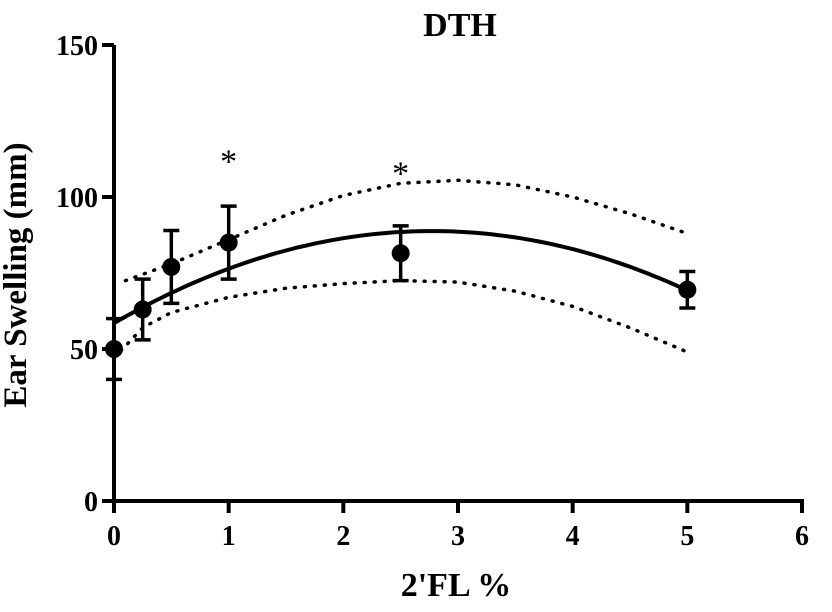 The image size is (832, 612). Describe the element at coordinates (406, 230) in the screenshot. I see `confidence-band-upper` at that location.